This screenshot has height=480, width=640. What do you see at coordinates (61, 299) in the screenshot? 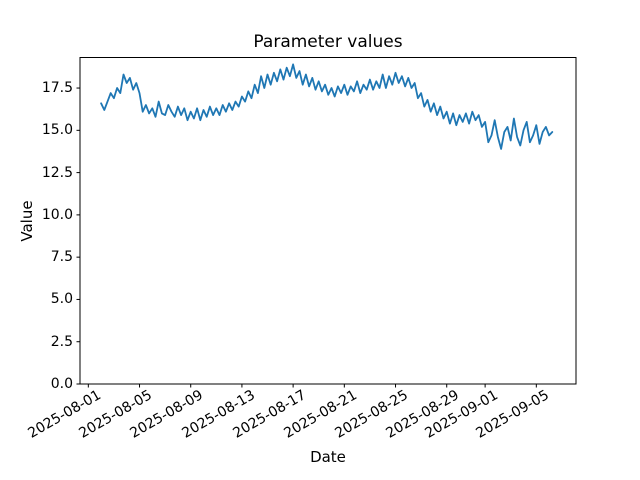
I see `y-tick-label: 5.0` at bounding box center [61, 299].